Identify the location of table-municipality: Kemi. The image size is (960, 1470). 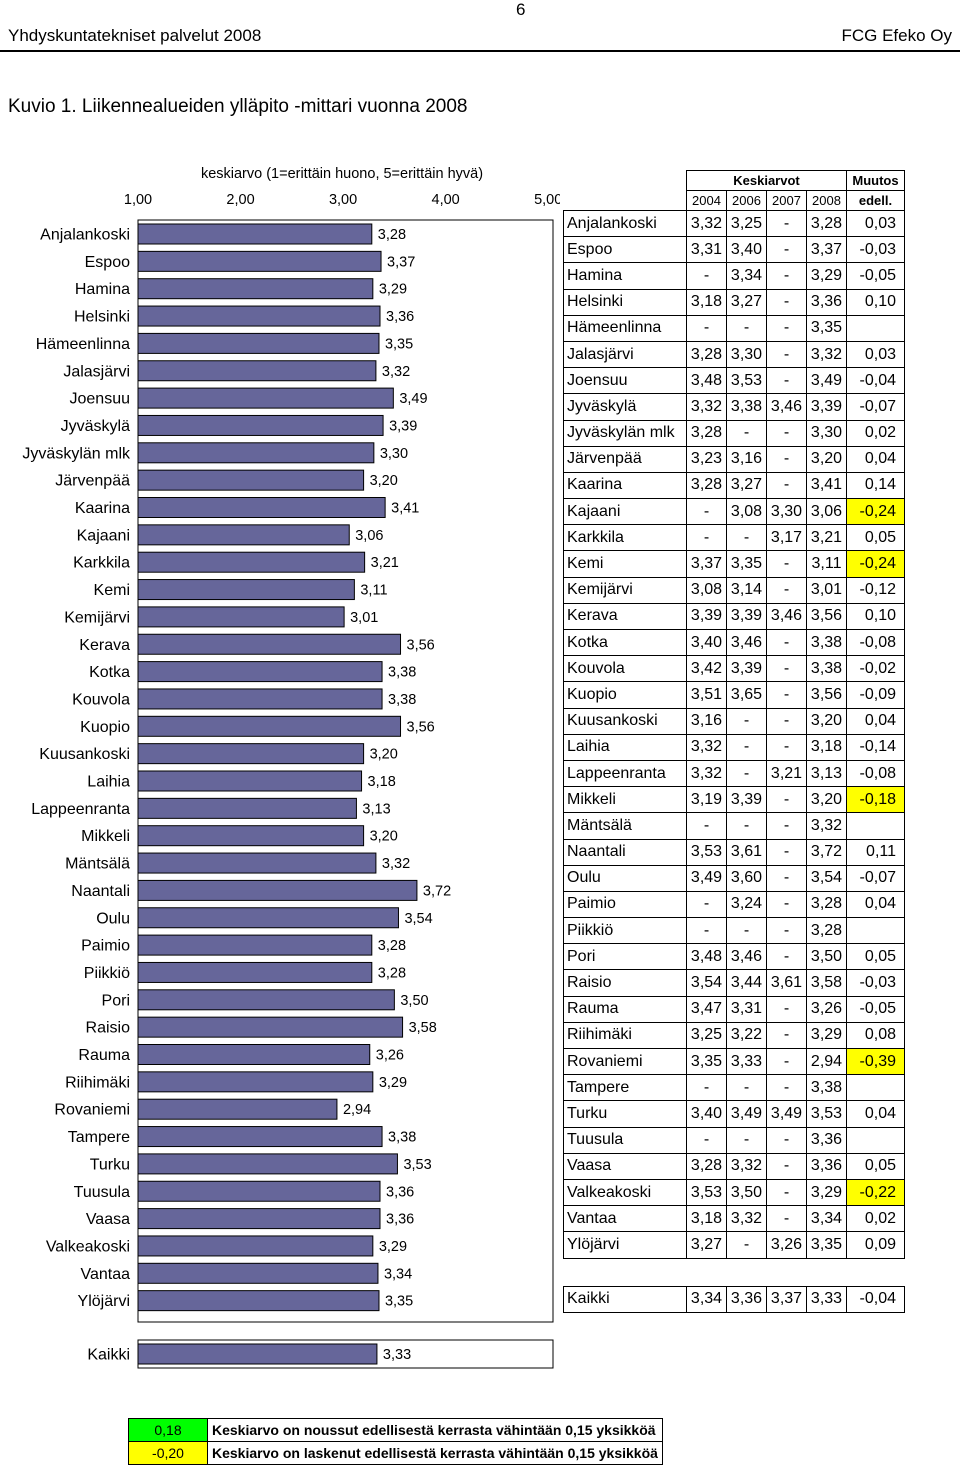
(625, 564).